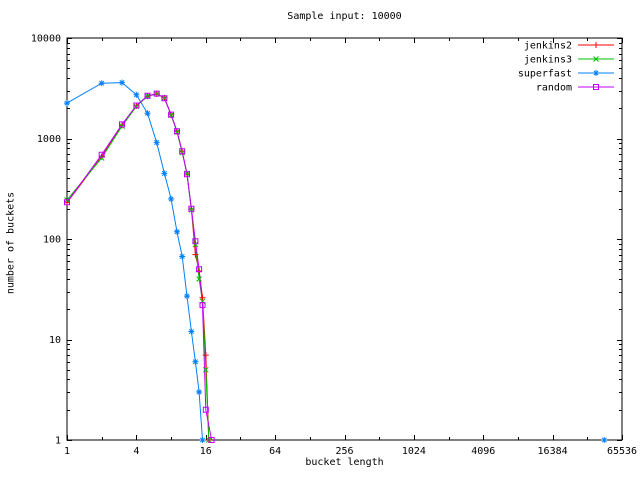 The height and width of the screenshot is (480, 640). I want to click on legend-label: superfast, so click(545, 74).